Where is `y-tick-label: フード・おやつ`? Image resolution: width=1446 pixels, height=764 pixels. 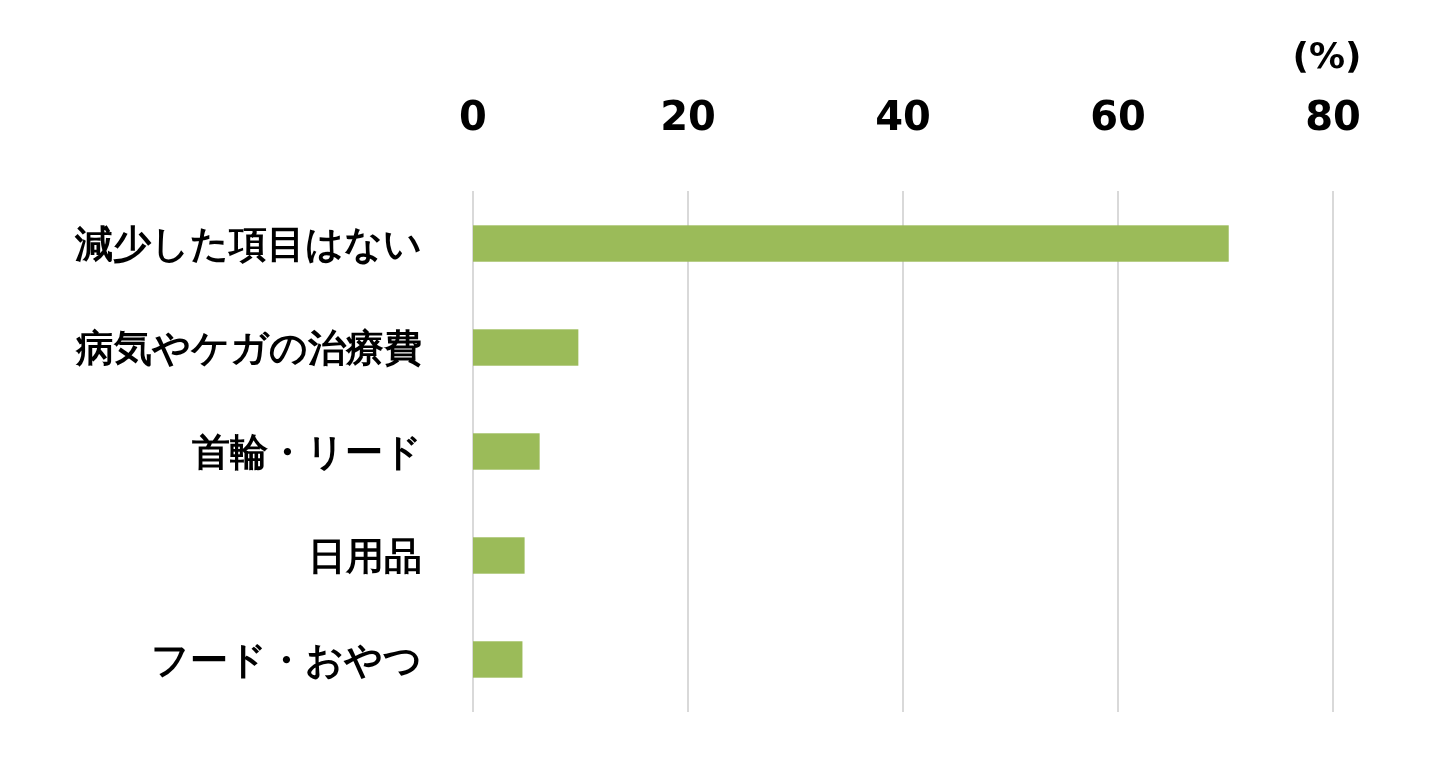
y-tick-label: フード・おやつ is located at coordinates (286, 659).